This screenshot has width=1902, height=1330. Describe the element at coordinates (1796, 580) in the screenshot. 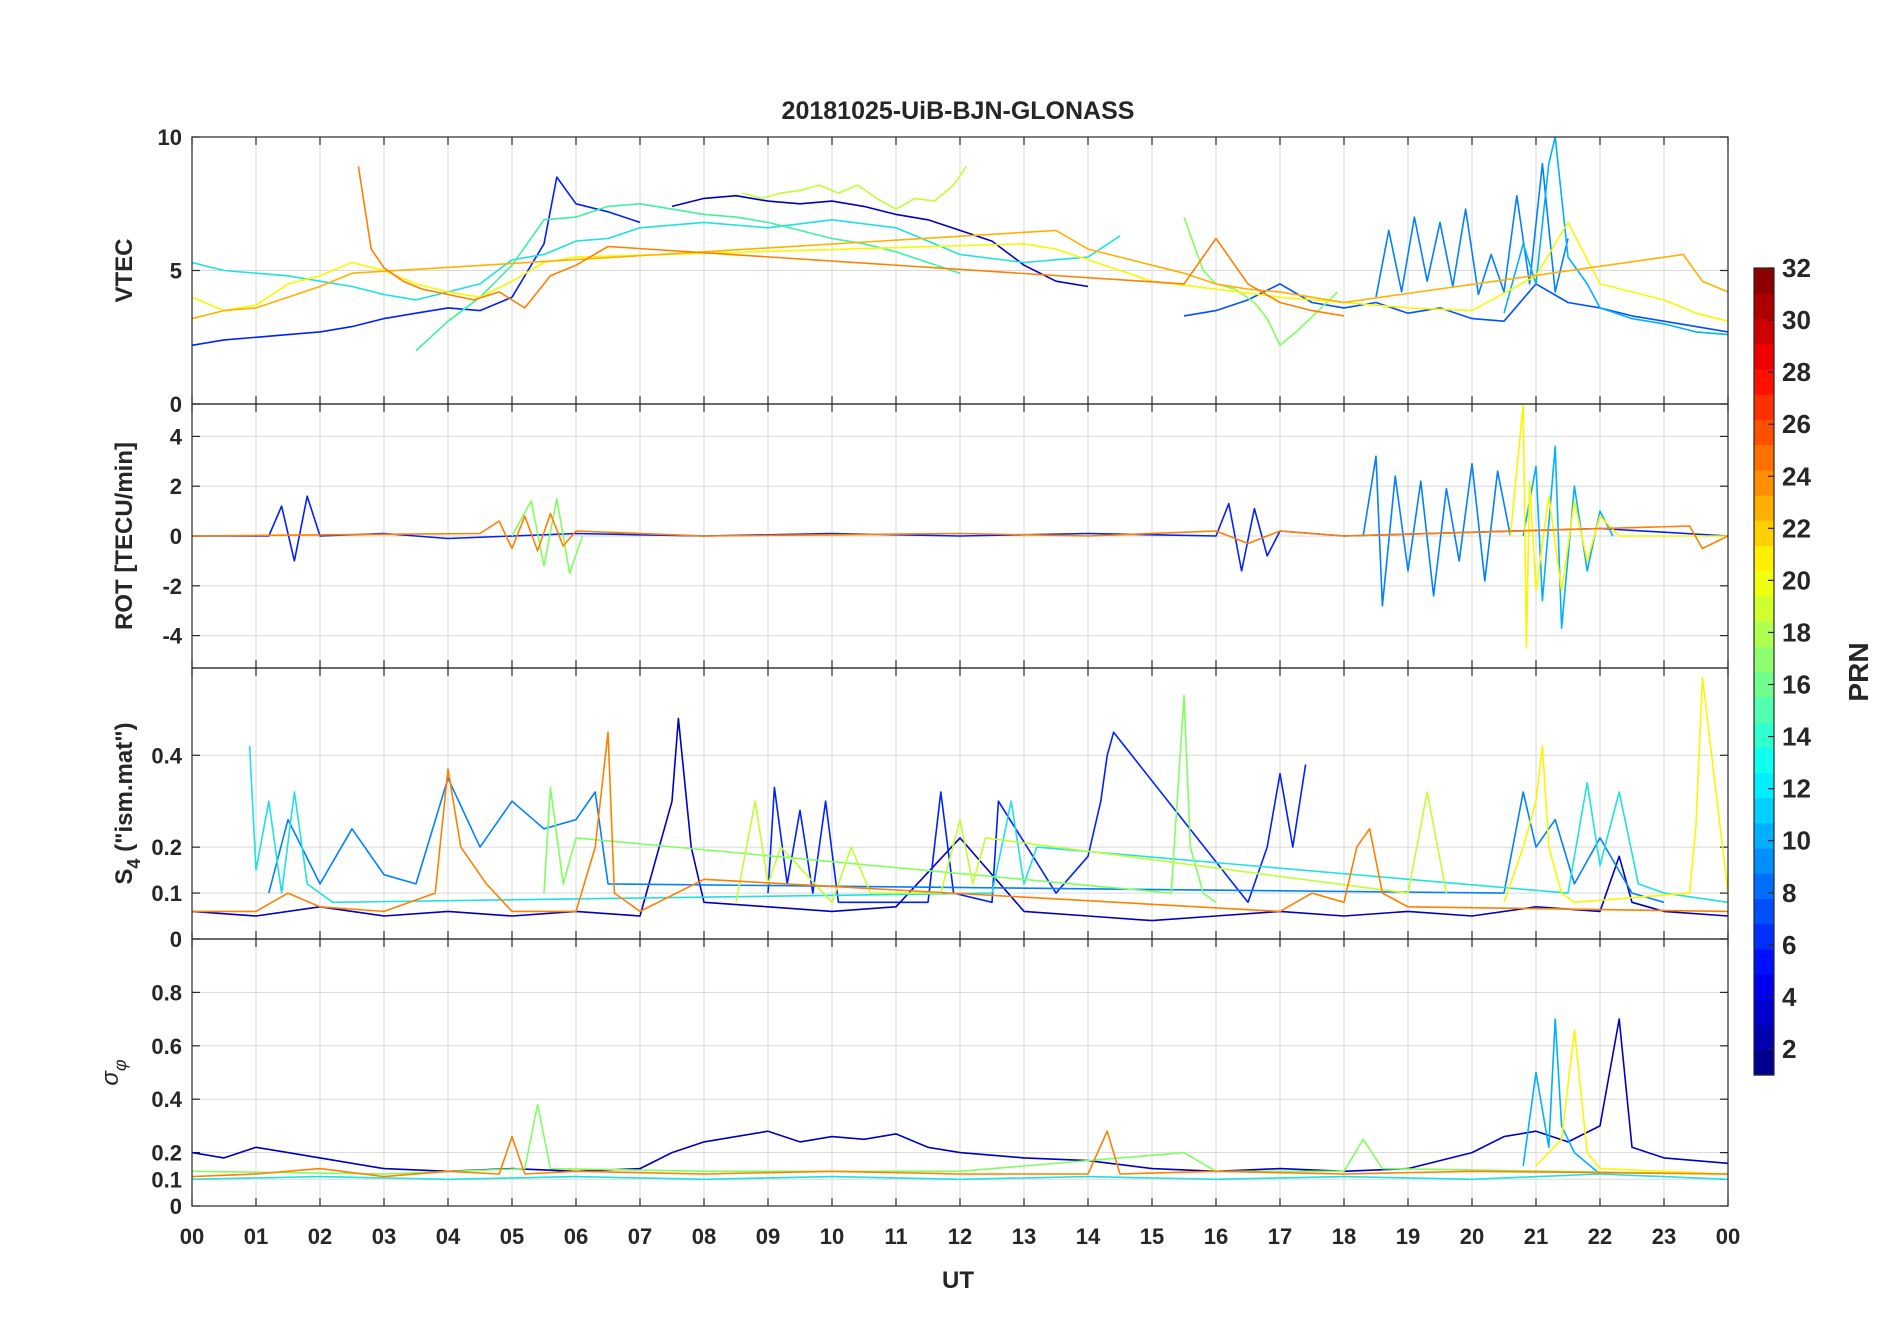

I see `colorbar-tick-label: 20` at that location.